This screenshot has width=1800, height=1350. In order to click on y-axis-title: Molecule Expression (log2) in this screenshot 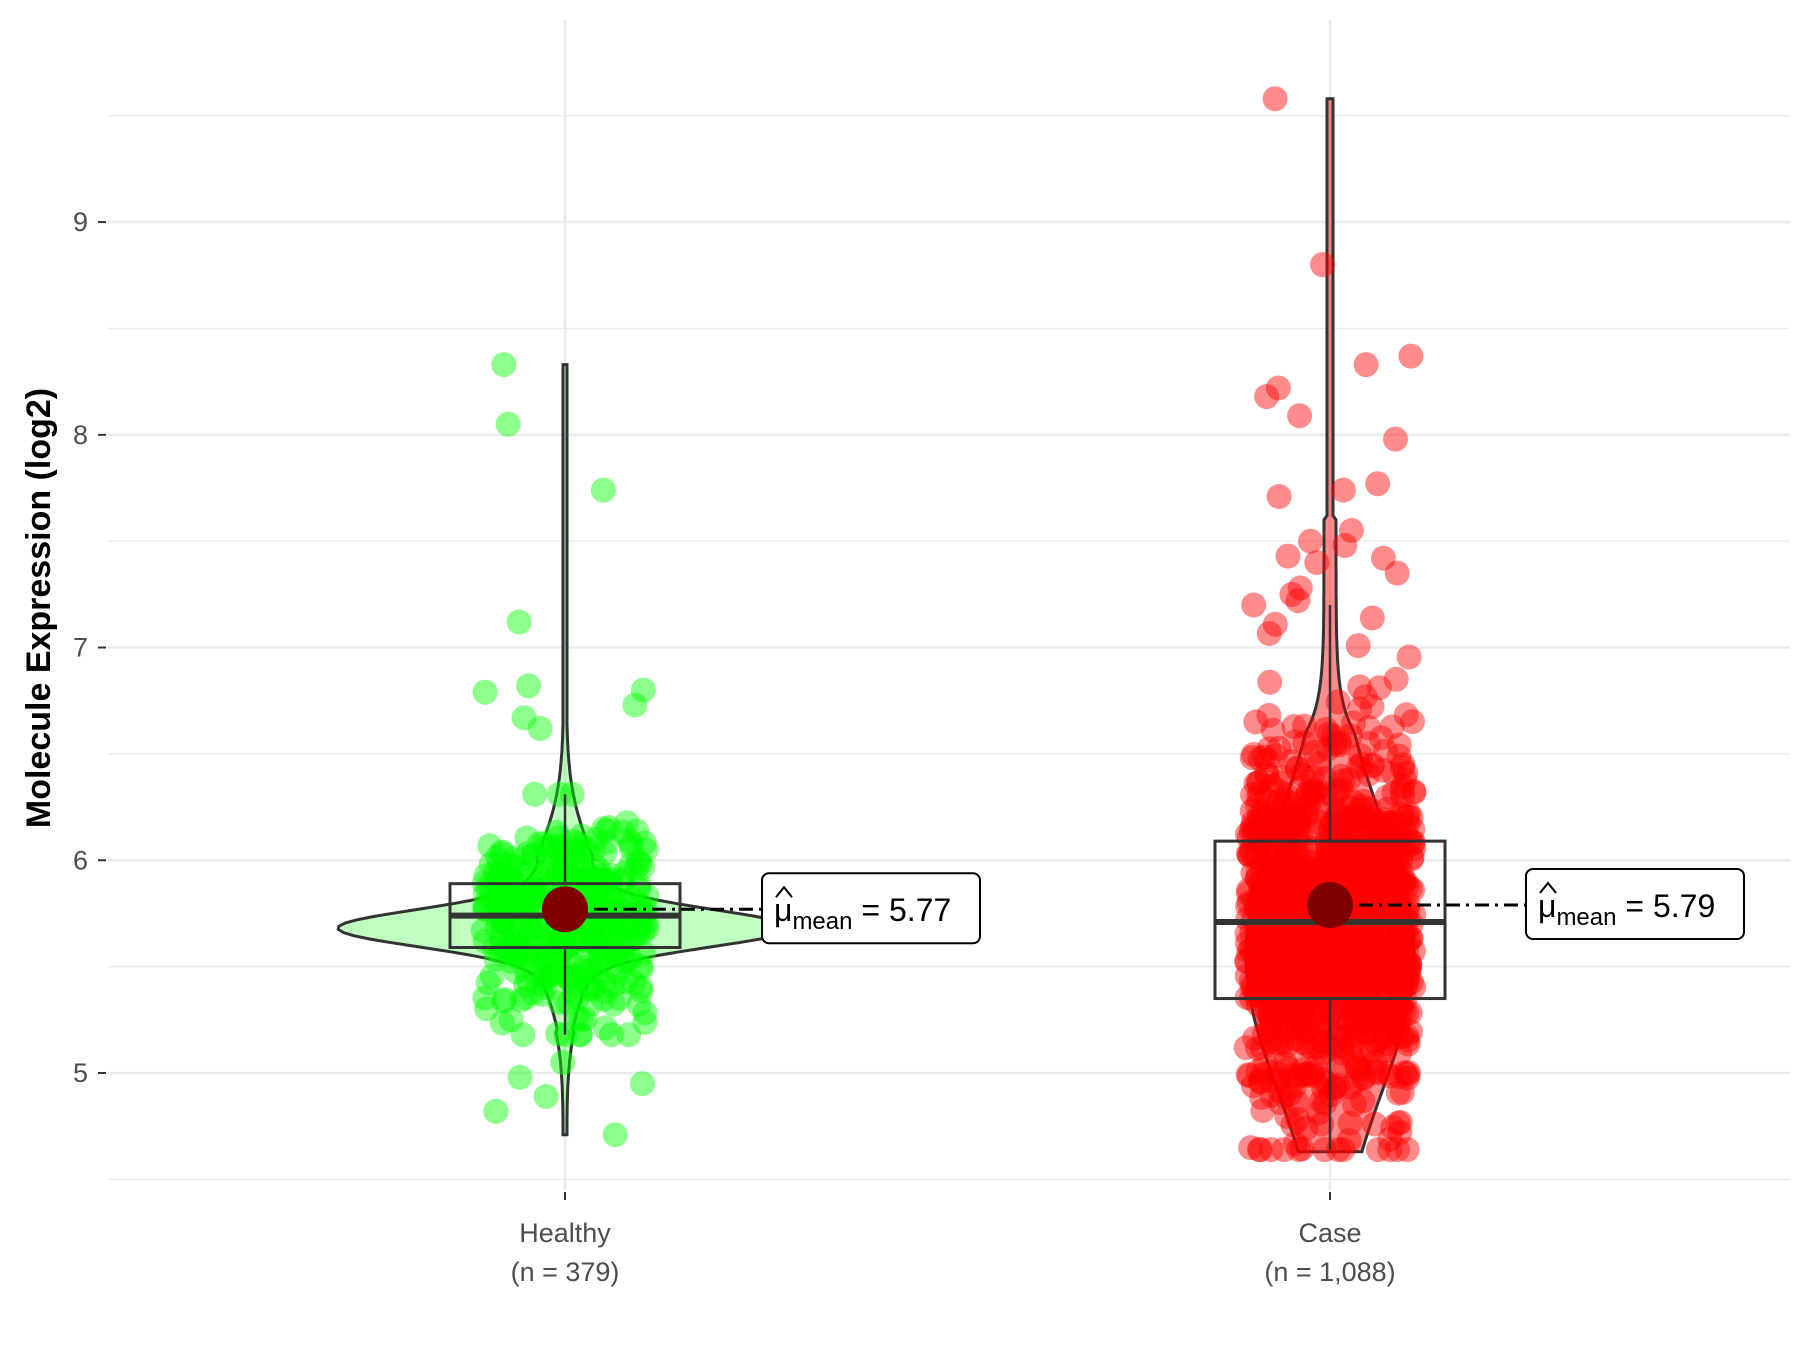, I will do `click(39, 608)`.